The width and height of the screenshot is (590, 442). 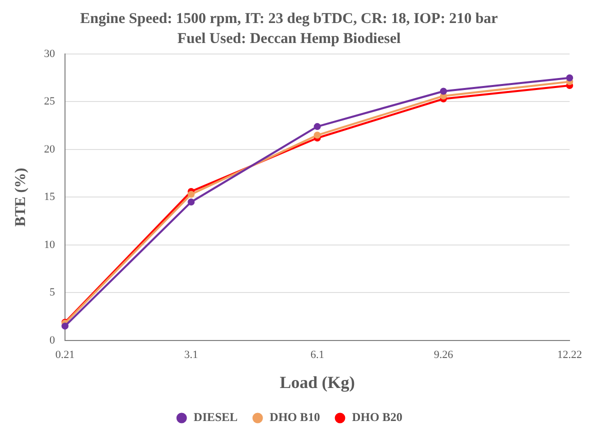 What do you see at coordinates (65, 354) in the screenshot?
I see `x-tick-label: 0.21` at bounding box center [65, 354].